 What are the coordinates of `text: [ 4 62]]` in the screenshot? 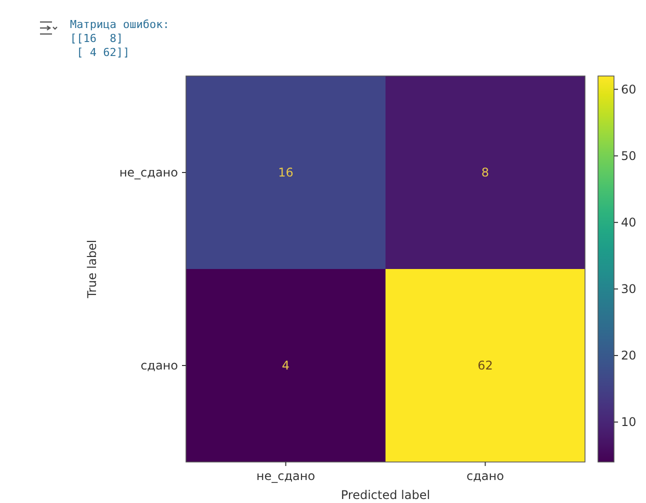 It's located at (100, 52).